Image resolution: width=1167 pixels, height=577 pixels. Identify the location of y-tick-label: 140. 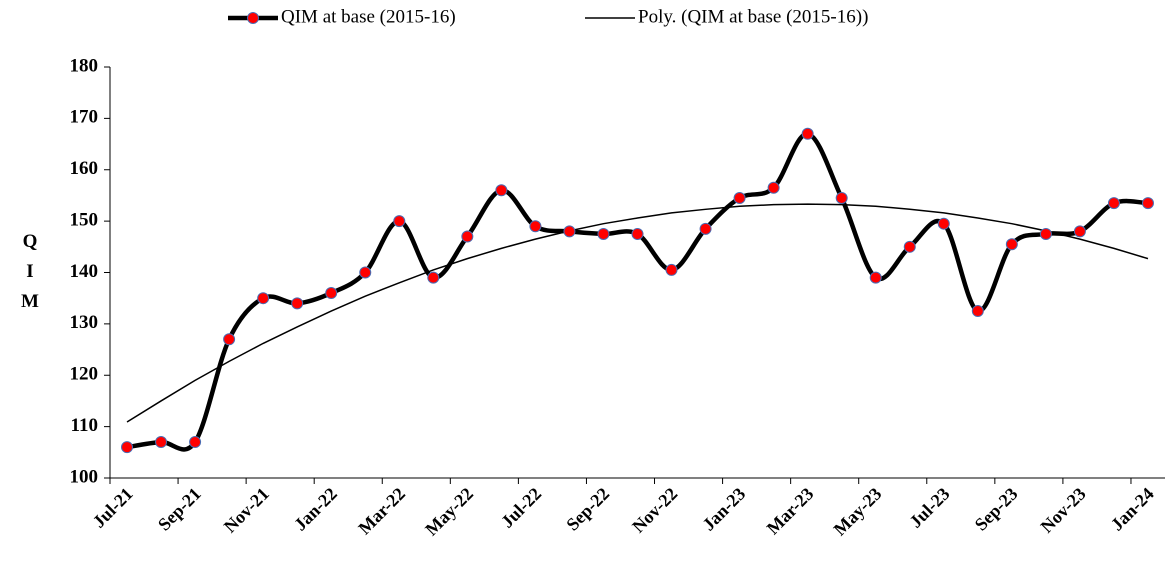
(84, 271).